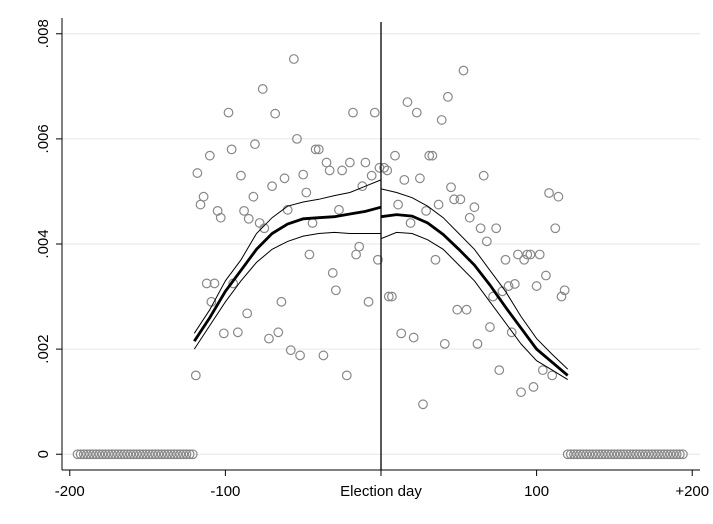 The height and width of the screenshot is (524, 713). What do you see at coordinates (43, 138) in the screenshot?
I see `y-tick-label: .006` at bounding box center [43, 138].